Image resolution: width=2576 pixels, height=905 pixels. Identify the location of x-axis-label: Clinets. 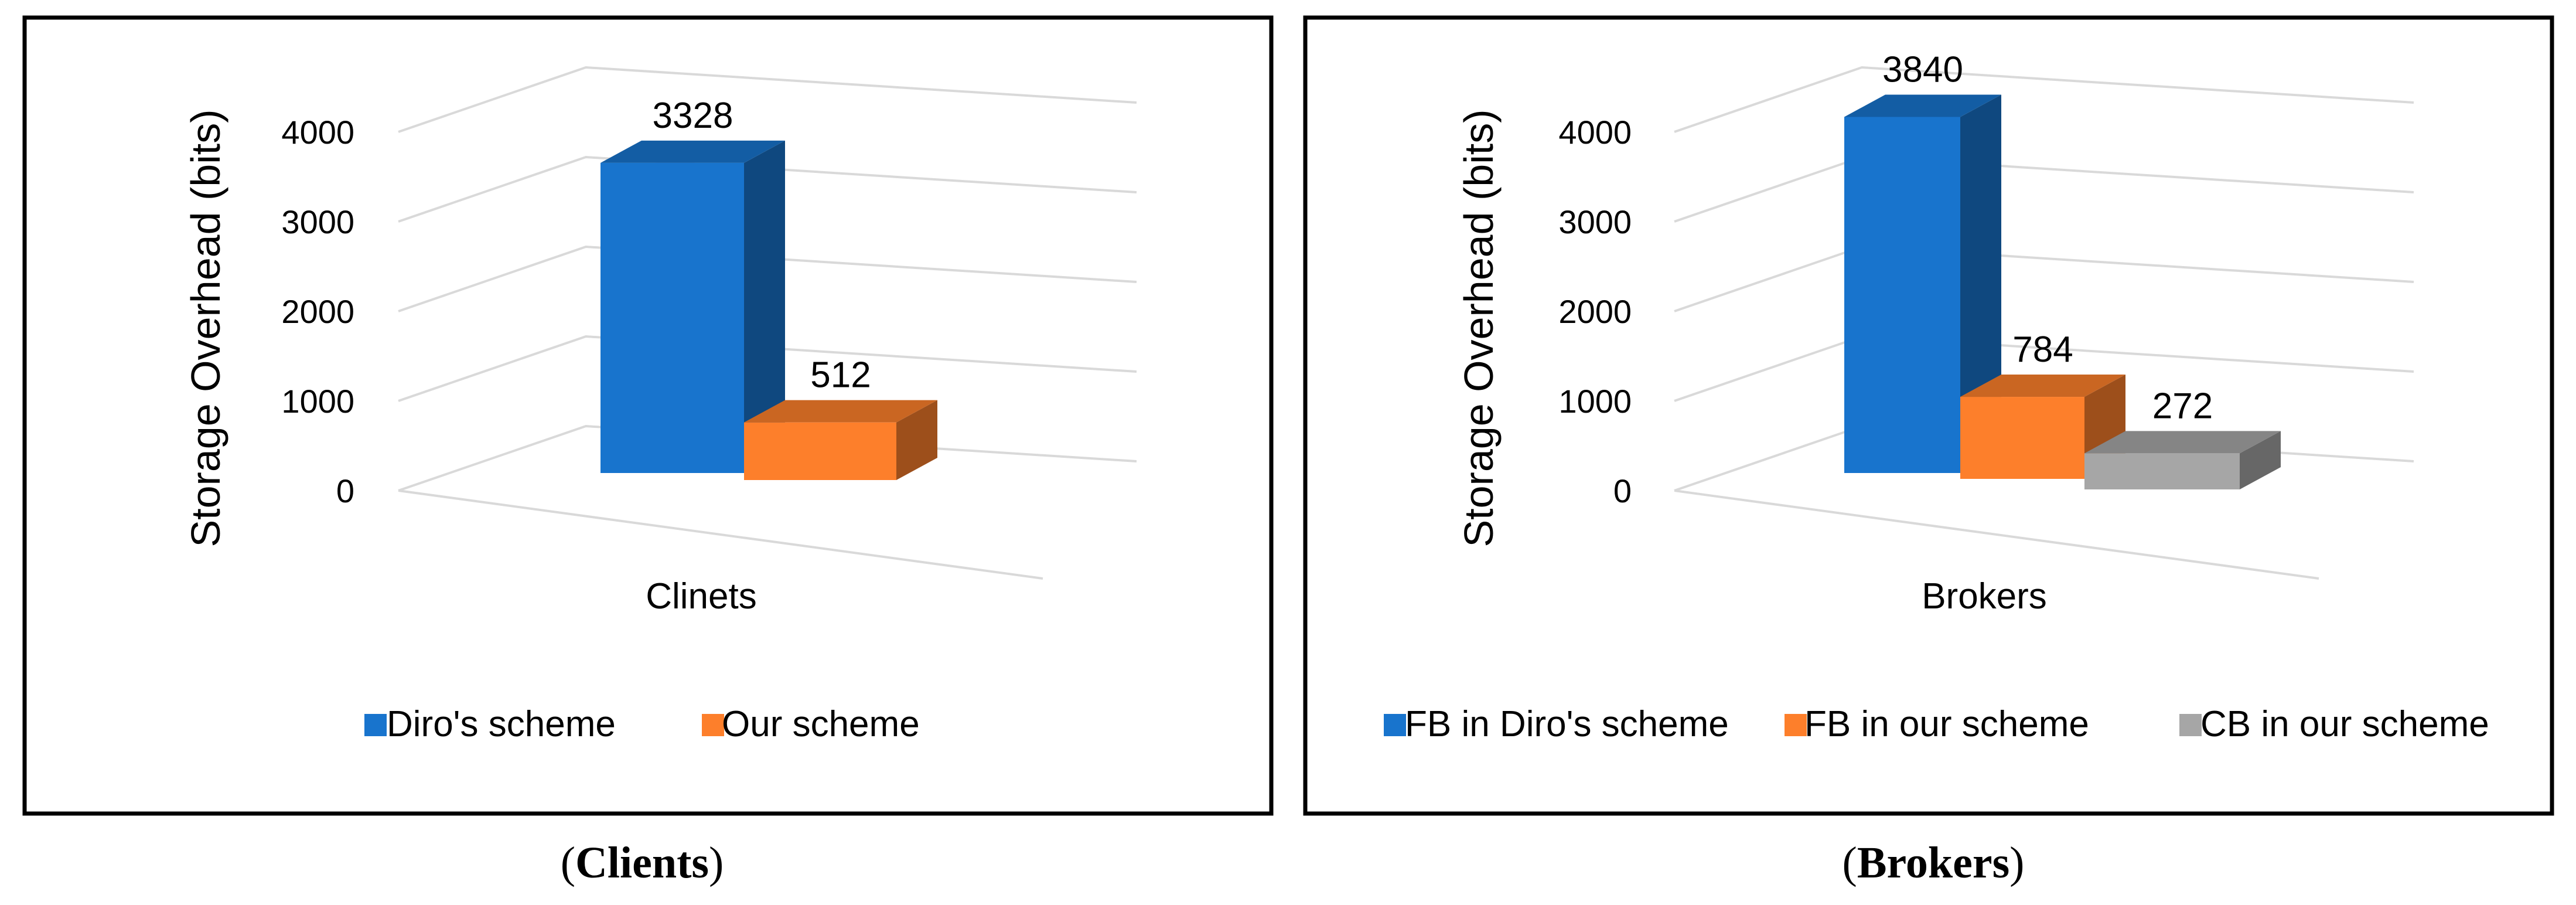
(701, 596).